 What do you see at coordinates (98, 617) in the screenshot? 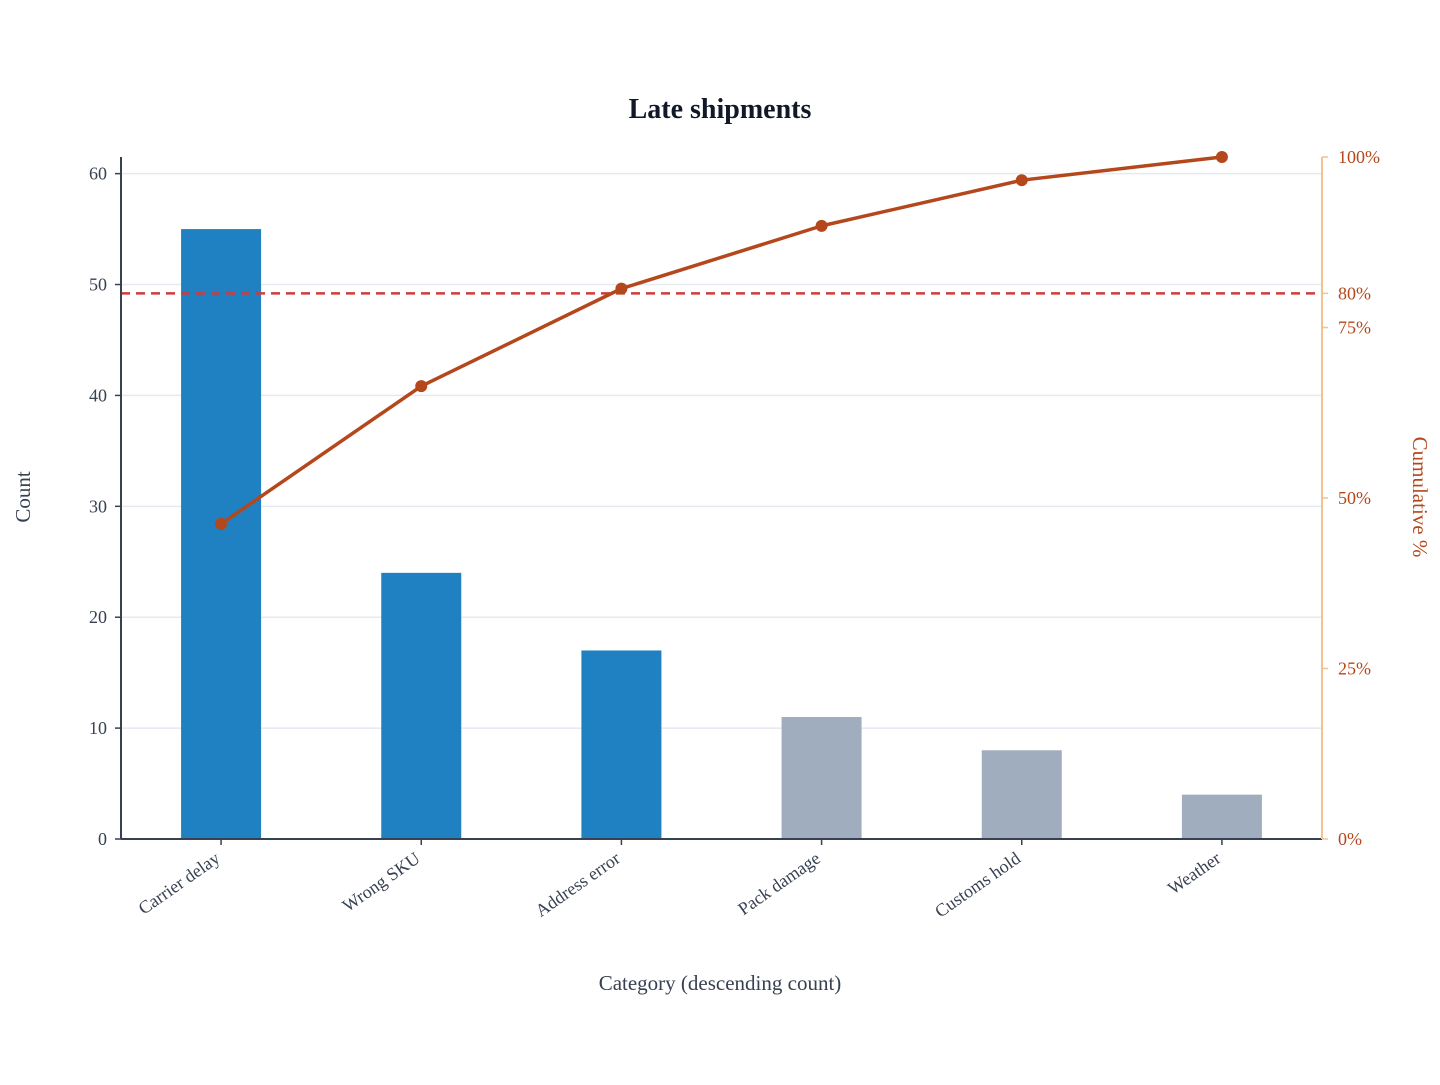
I see `y-tick-label: 20` at bounding box center [98, 617].